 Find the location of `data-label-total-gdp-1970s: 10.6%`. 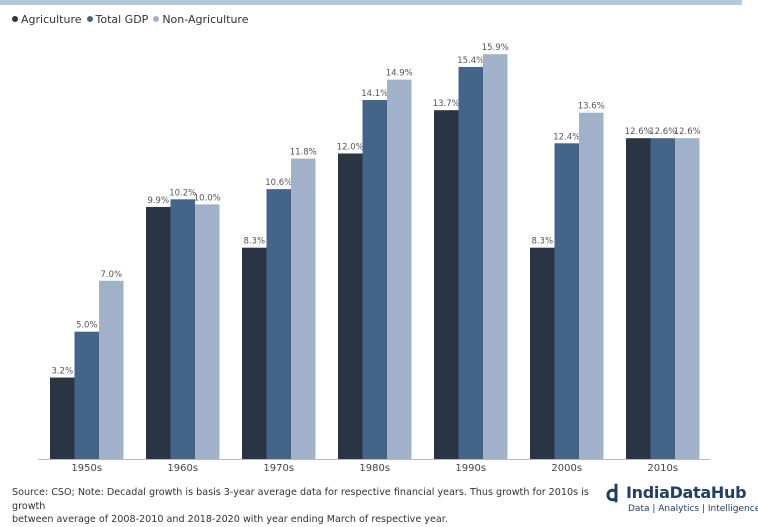

data-label-total-gdp-1970s: 10.6% is located at coordinates (278, 183).